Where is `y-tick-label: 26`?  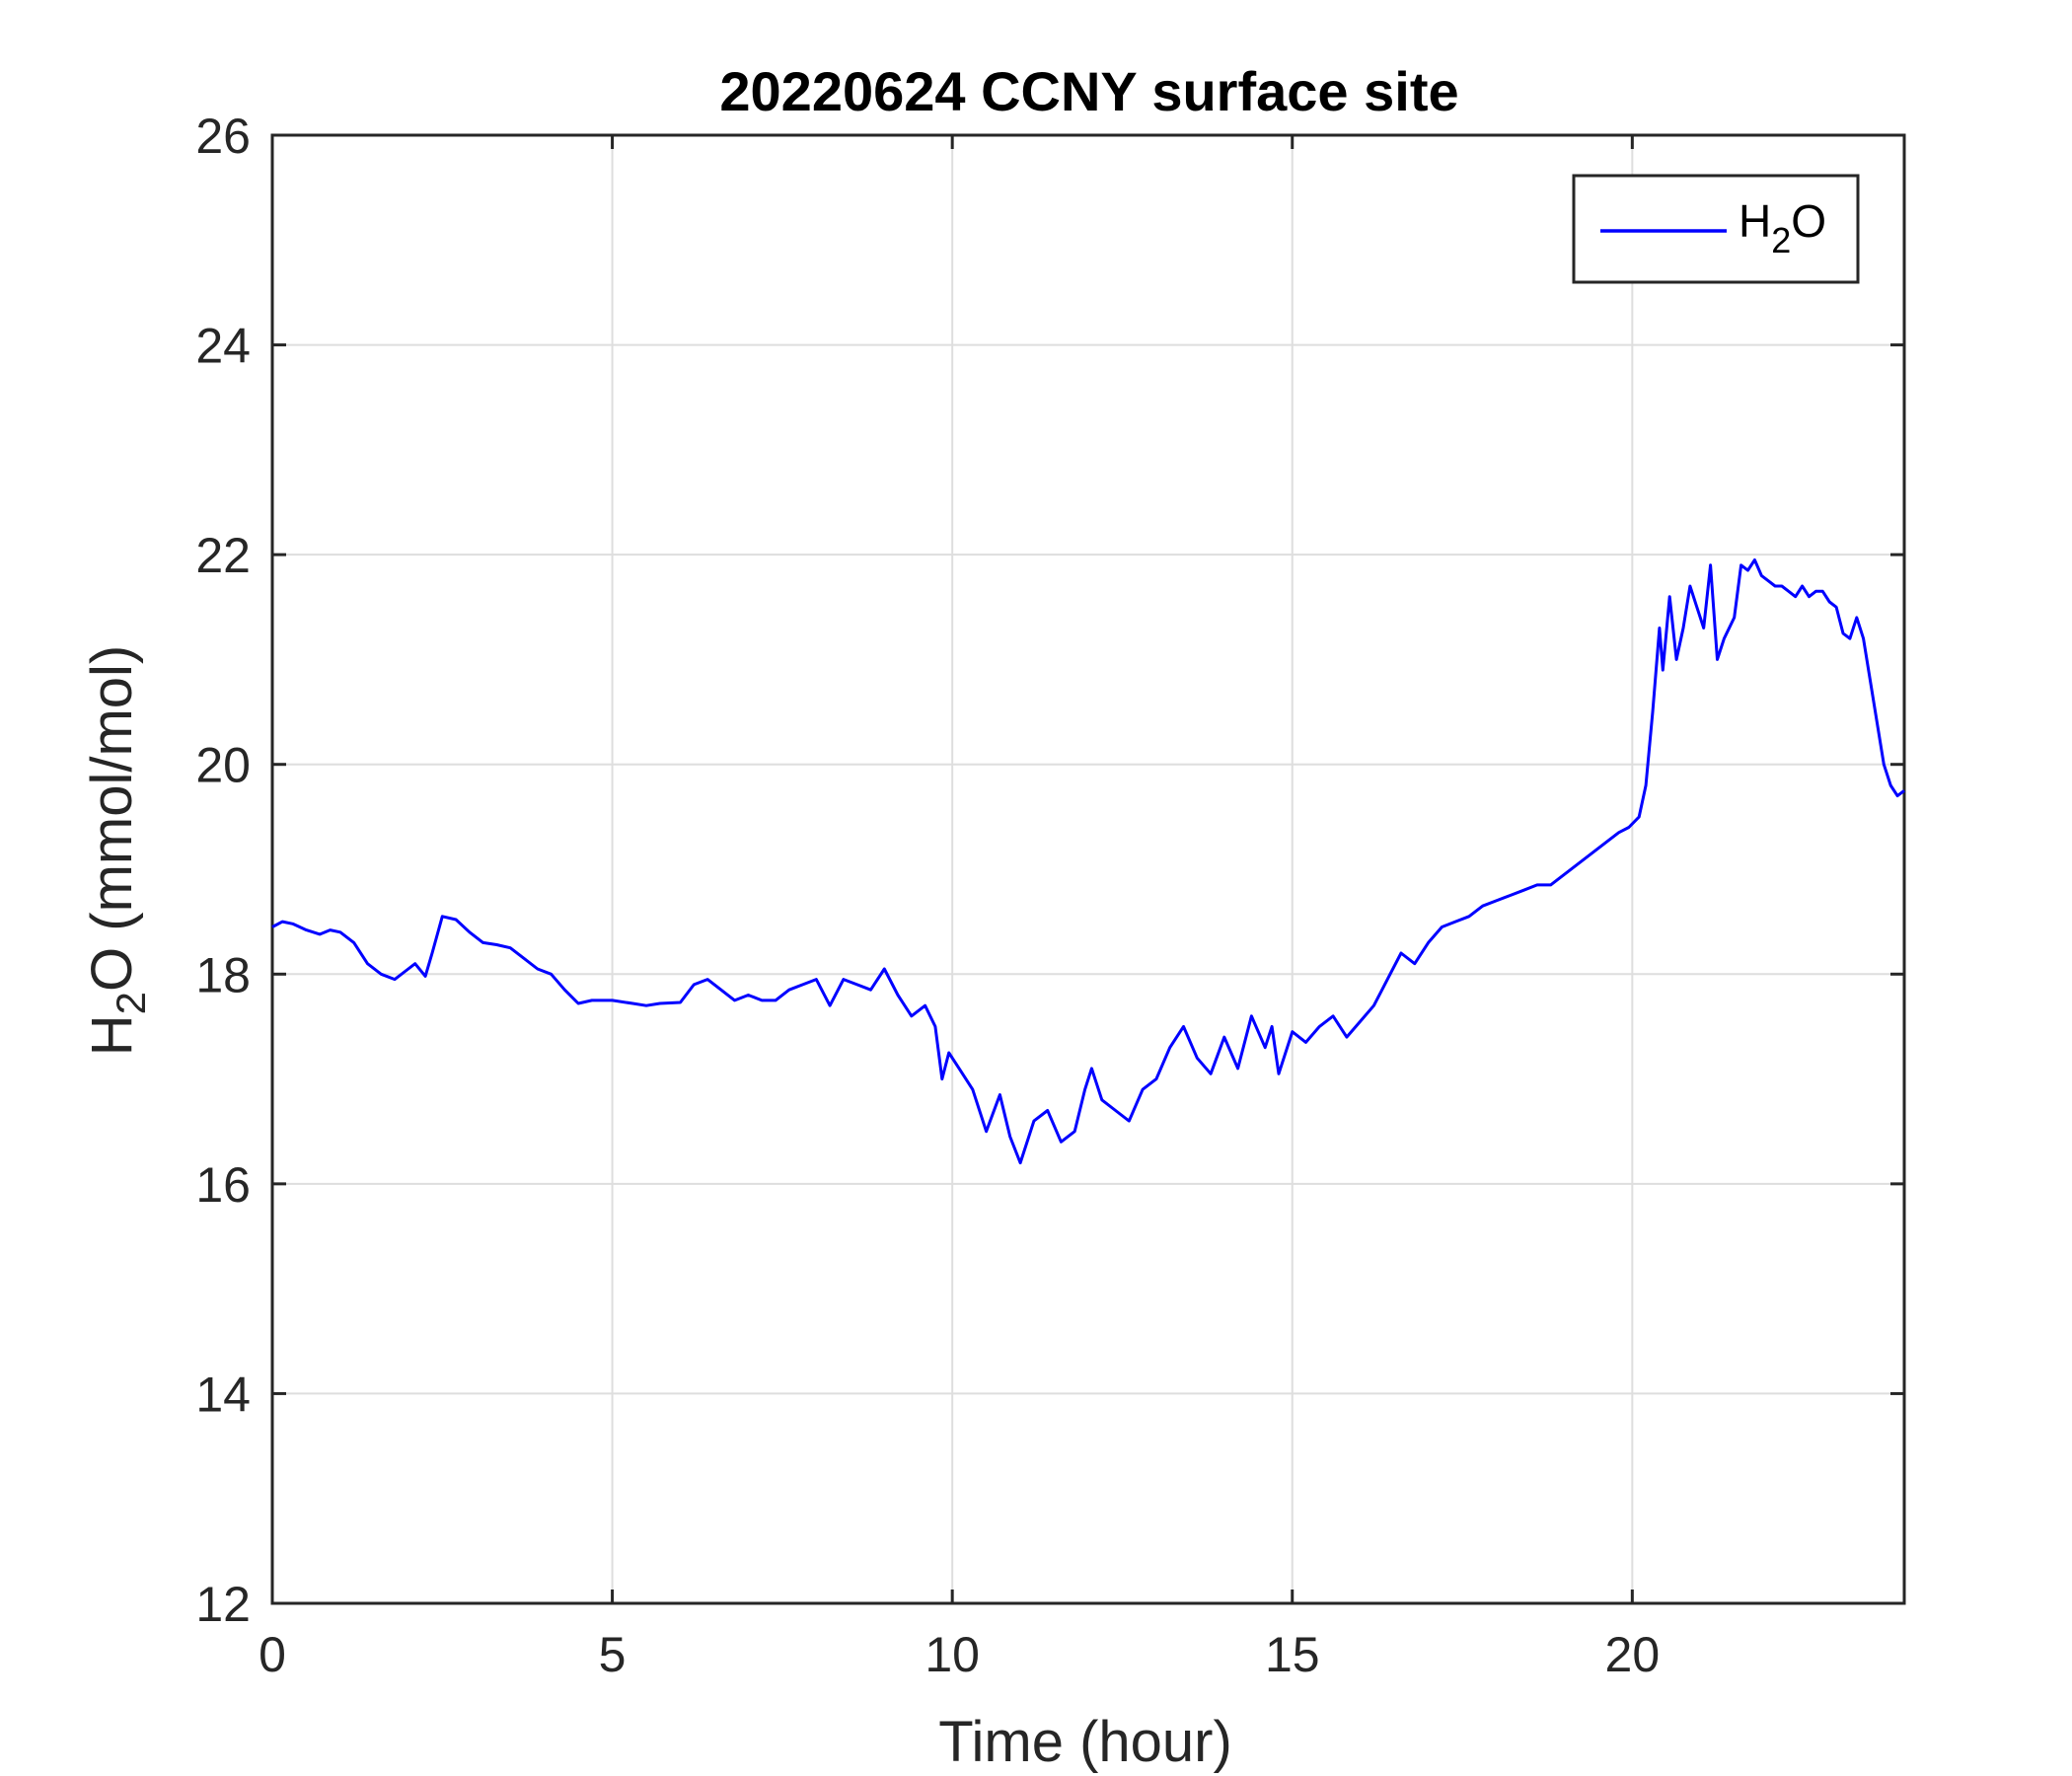
y-tick-label: 26 is located at coordinates (223, 137).